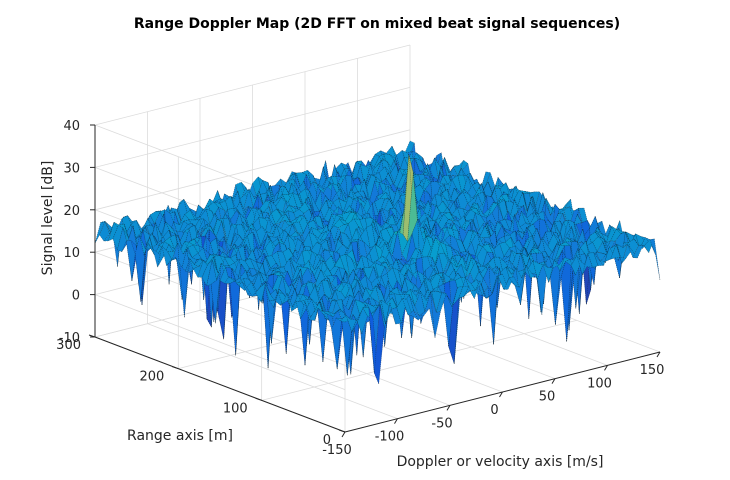 The height and width of the screenshot is (480, 730). Describe the element at coordinates (71, 168) in the screenshot. I see `z-tick-label: 30` at that location.